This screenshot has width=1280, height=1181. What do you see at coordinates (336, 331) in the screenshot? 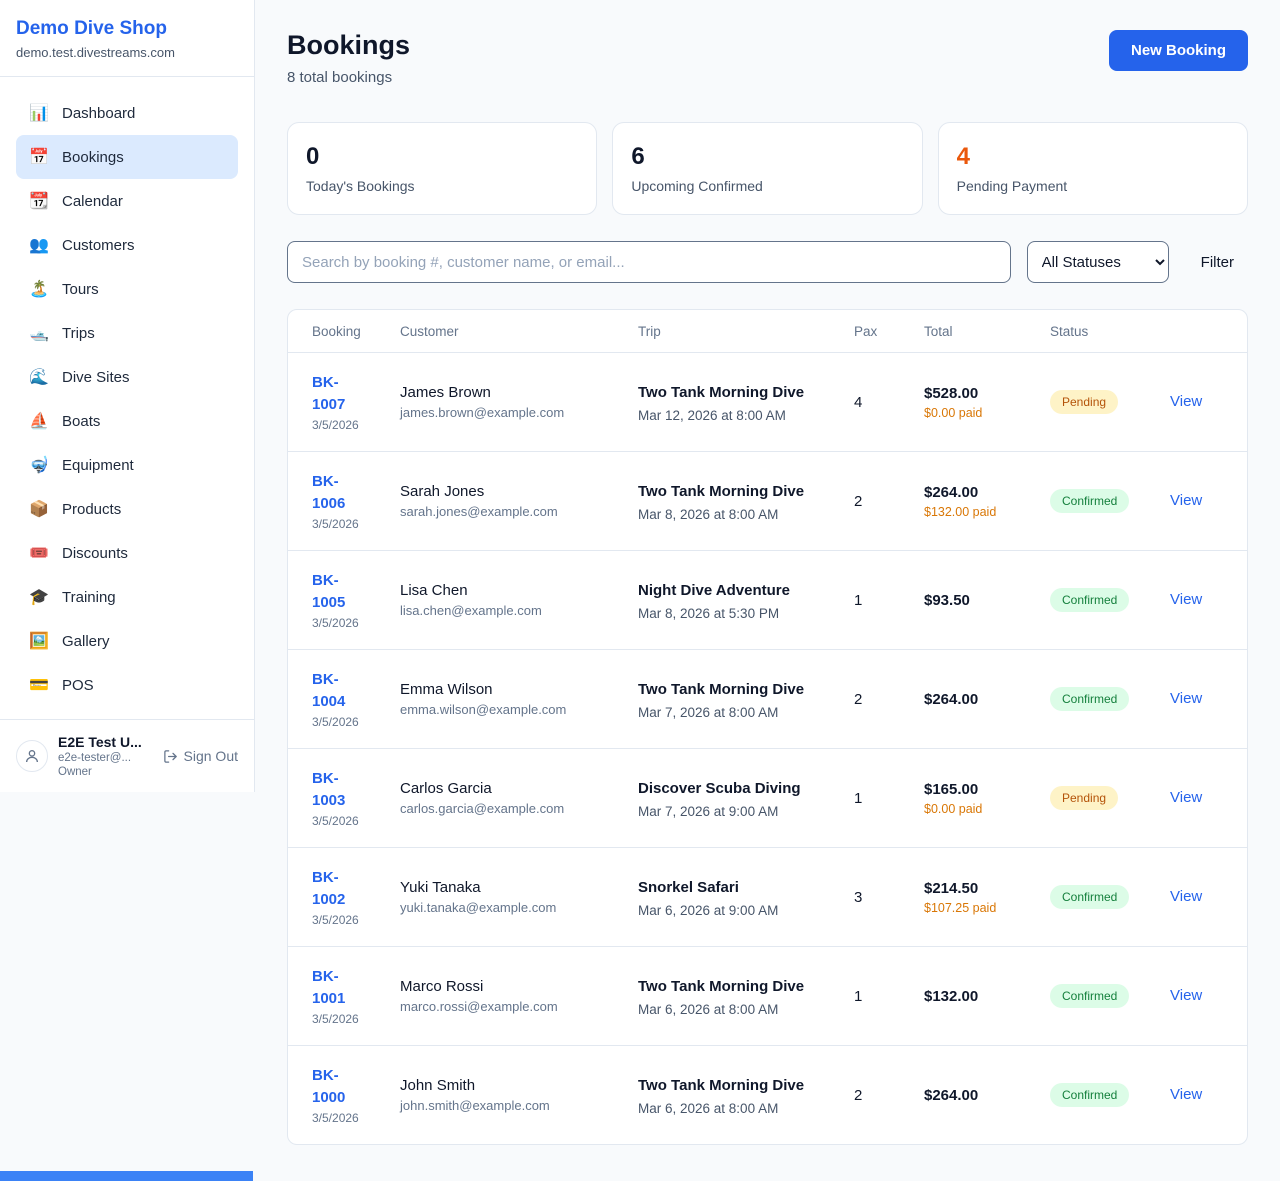
I see `col-header-booking: Booking` at bounding box center [336, 331].